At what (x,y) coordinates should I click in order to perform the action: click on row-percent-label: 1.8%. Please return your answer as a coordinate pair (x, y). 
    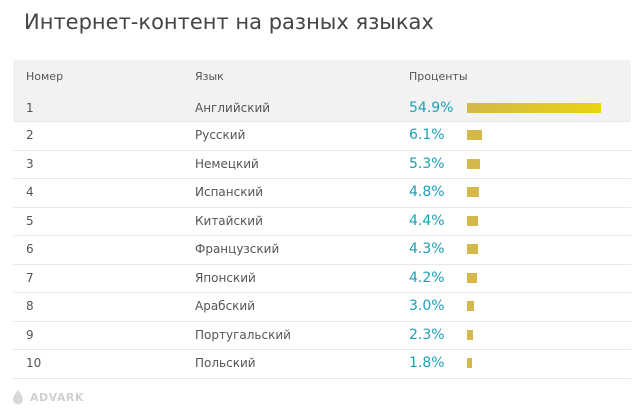
    Looking at the image, I should click on (427, 363).